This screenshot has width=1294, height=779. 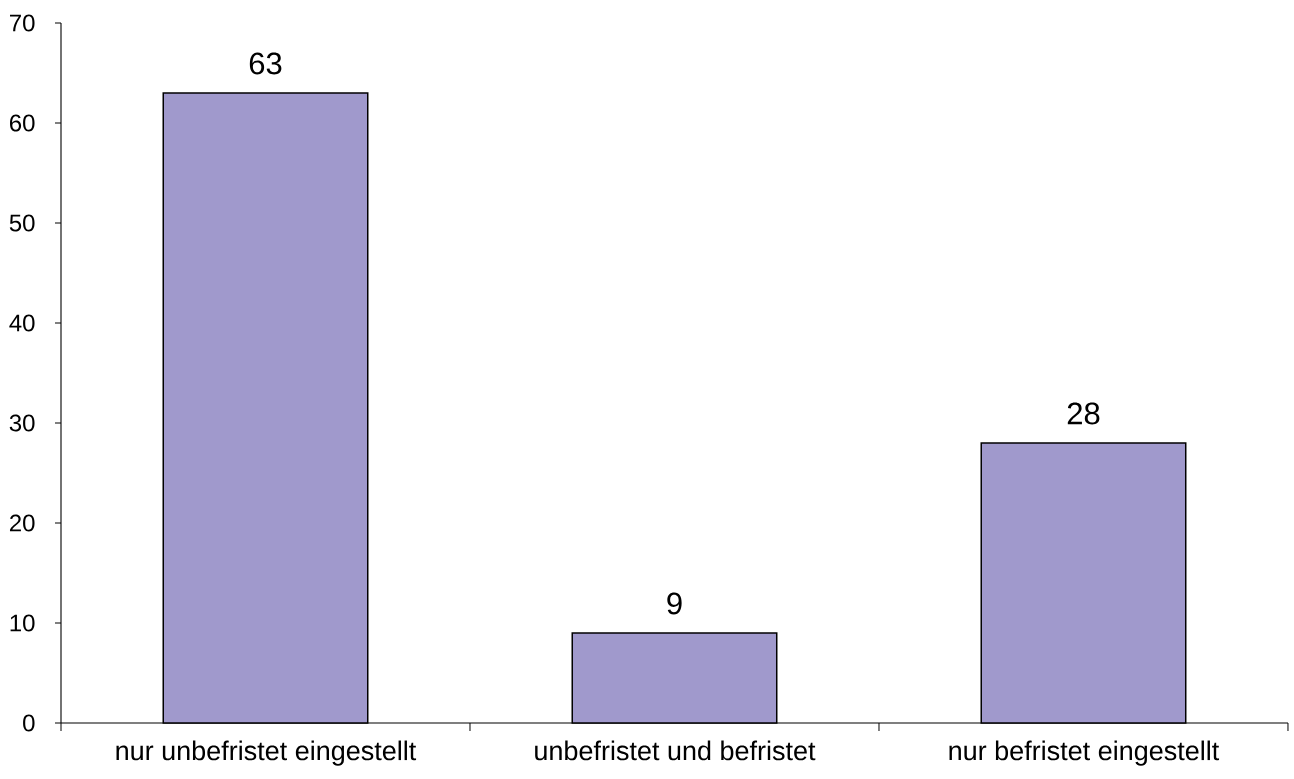 I want to click on y-tick-label: 10, so click(x=22, y=623).